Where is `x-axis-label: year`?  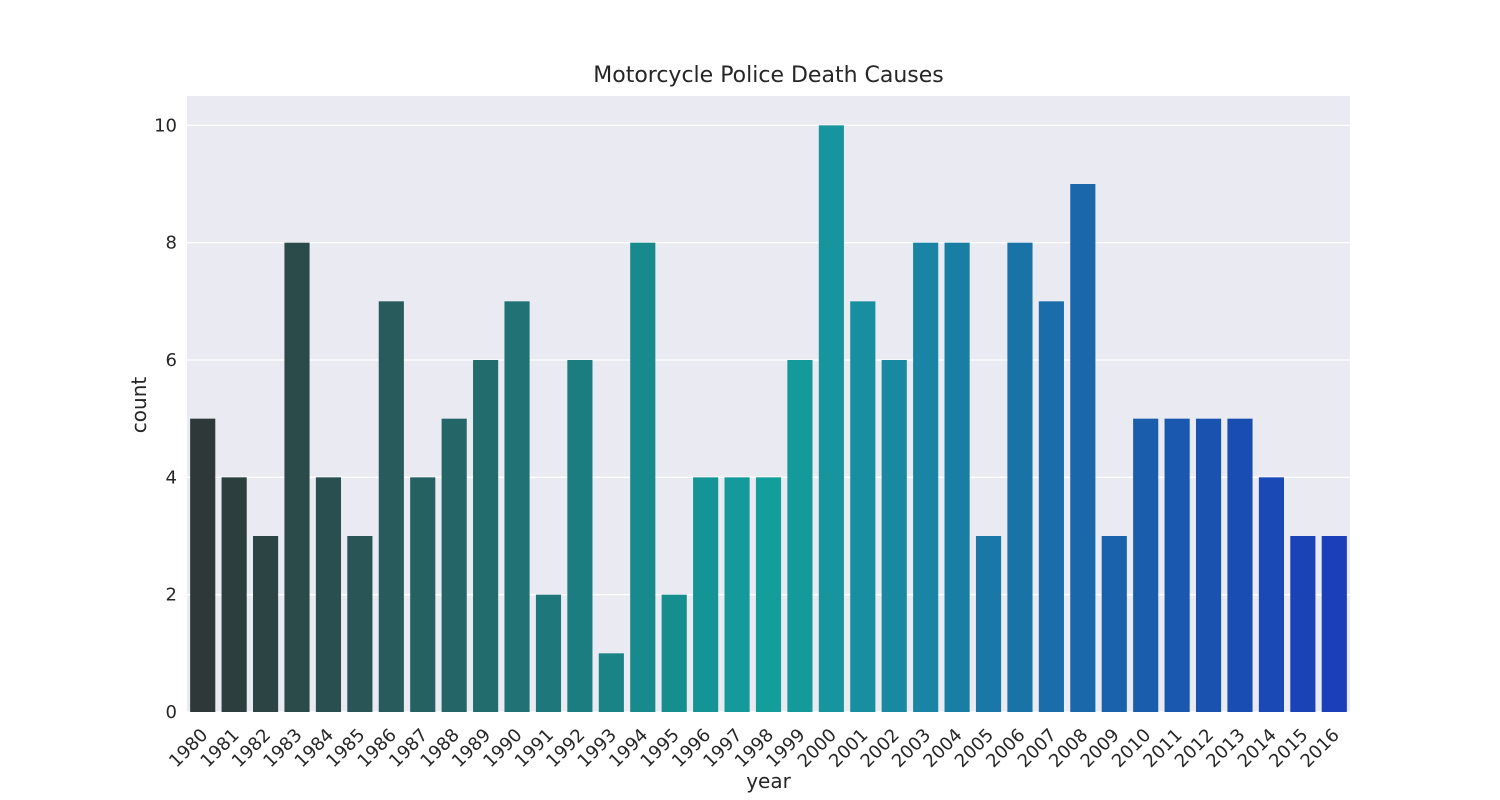 x-axis-label: year is located at coordinates (768, 781).